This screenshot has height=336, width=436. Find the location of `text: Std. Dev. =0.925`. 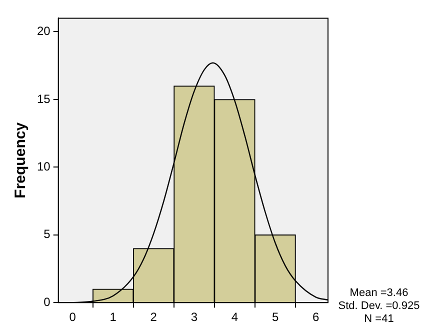

text: Std. Dev. =0.925 is located at coordinates (379, 306).